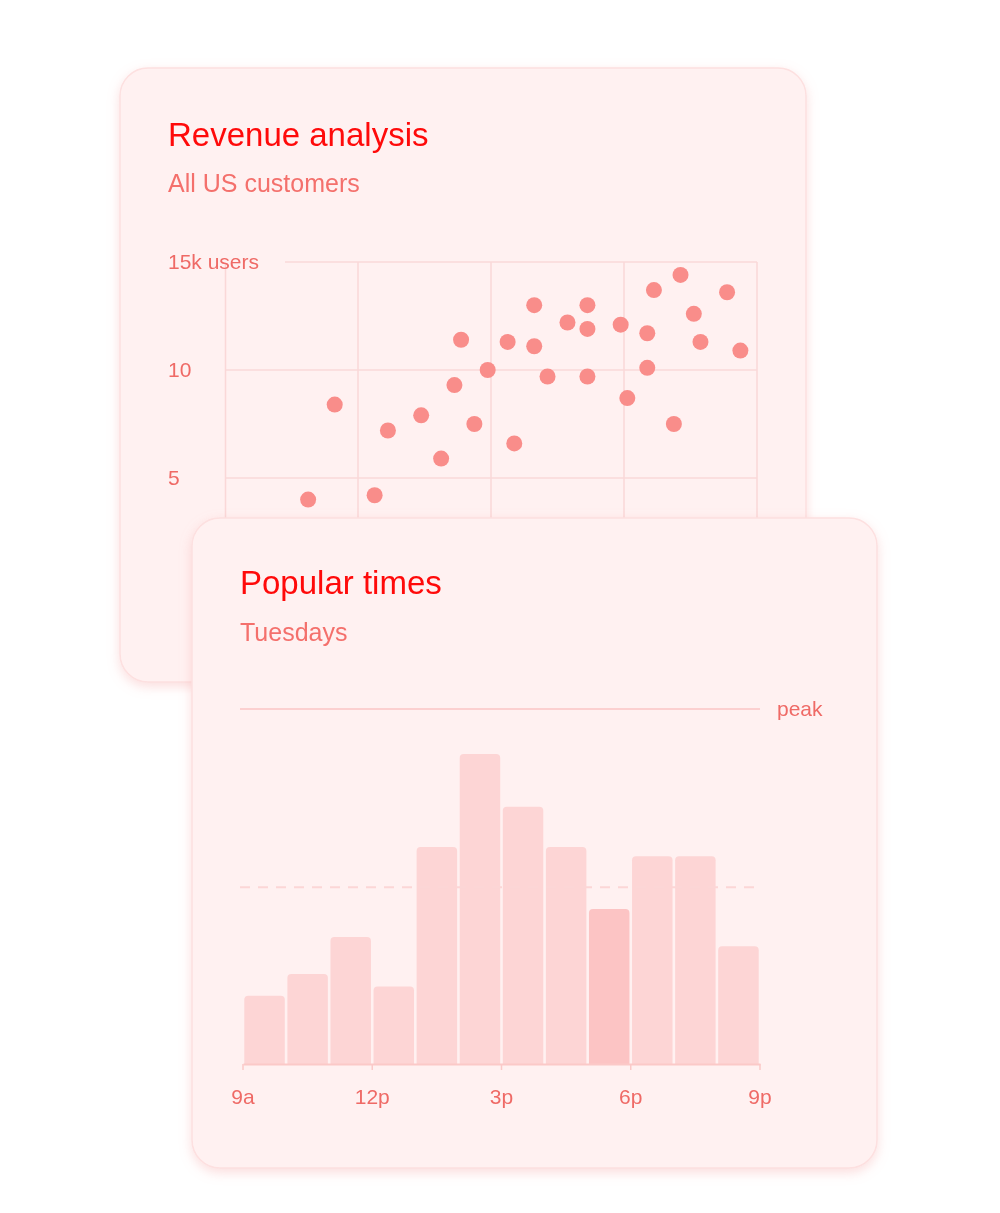 This screenshot has height=1213, width=1000. What do you see at coordinates (294, 632) in the screenshot?
I see `chart-subtitle: Tuesdays` at bounding box center [294, 632].